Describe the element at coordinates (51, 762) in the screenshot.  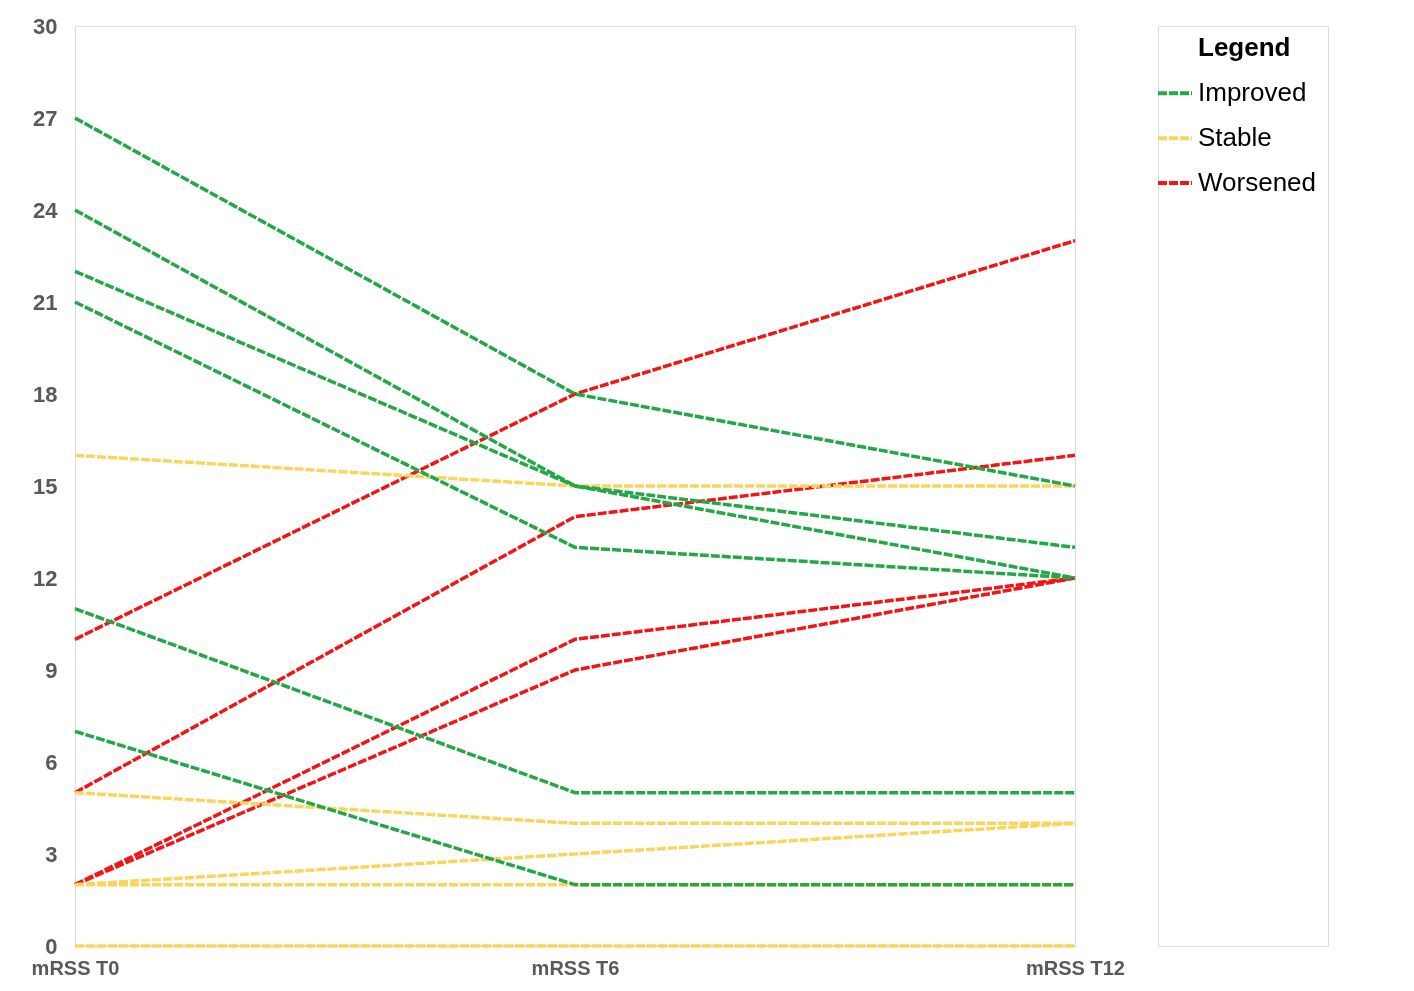
I see `y-tick-label: 6` at that location.